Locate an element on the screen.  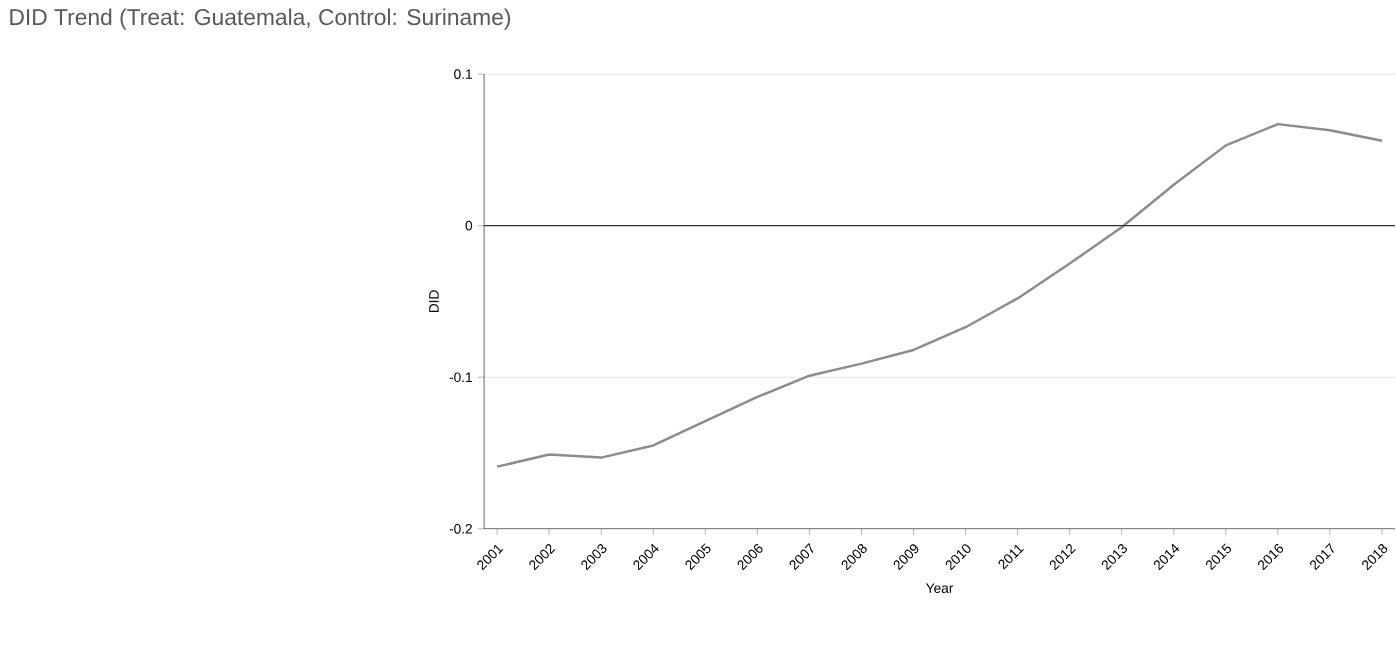
text: DID Trend (Treat: Guatemala, Control: Suriname) is located at coordinates (260, 19).